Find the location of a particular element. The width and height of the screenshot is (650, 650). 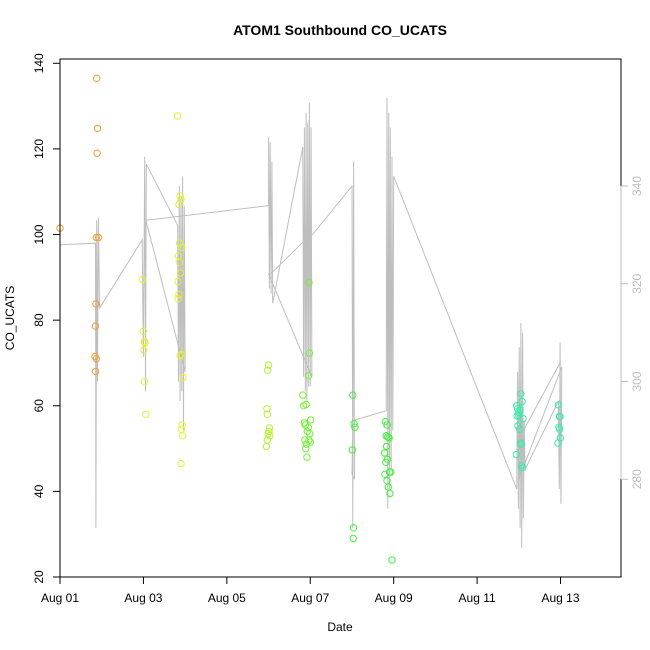

y-tick-label: 120 is located at coordinates (39, 149).